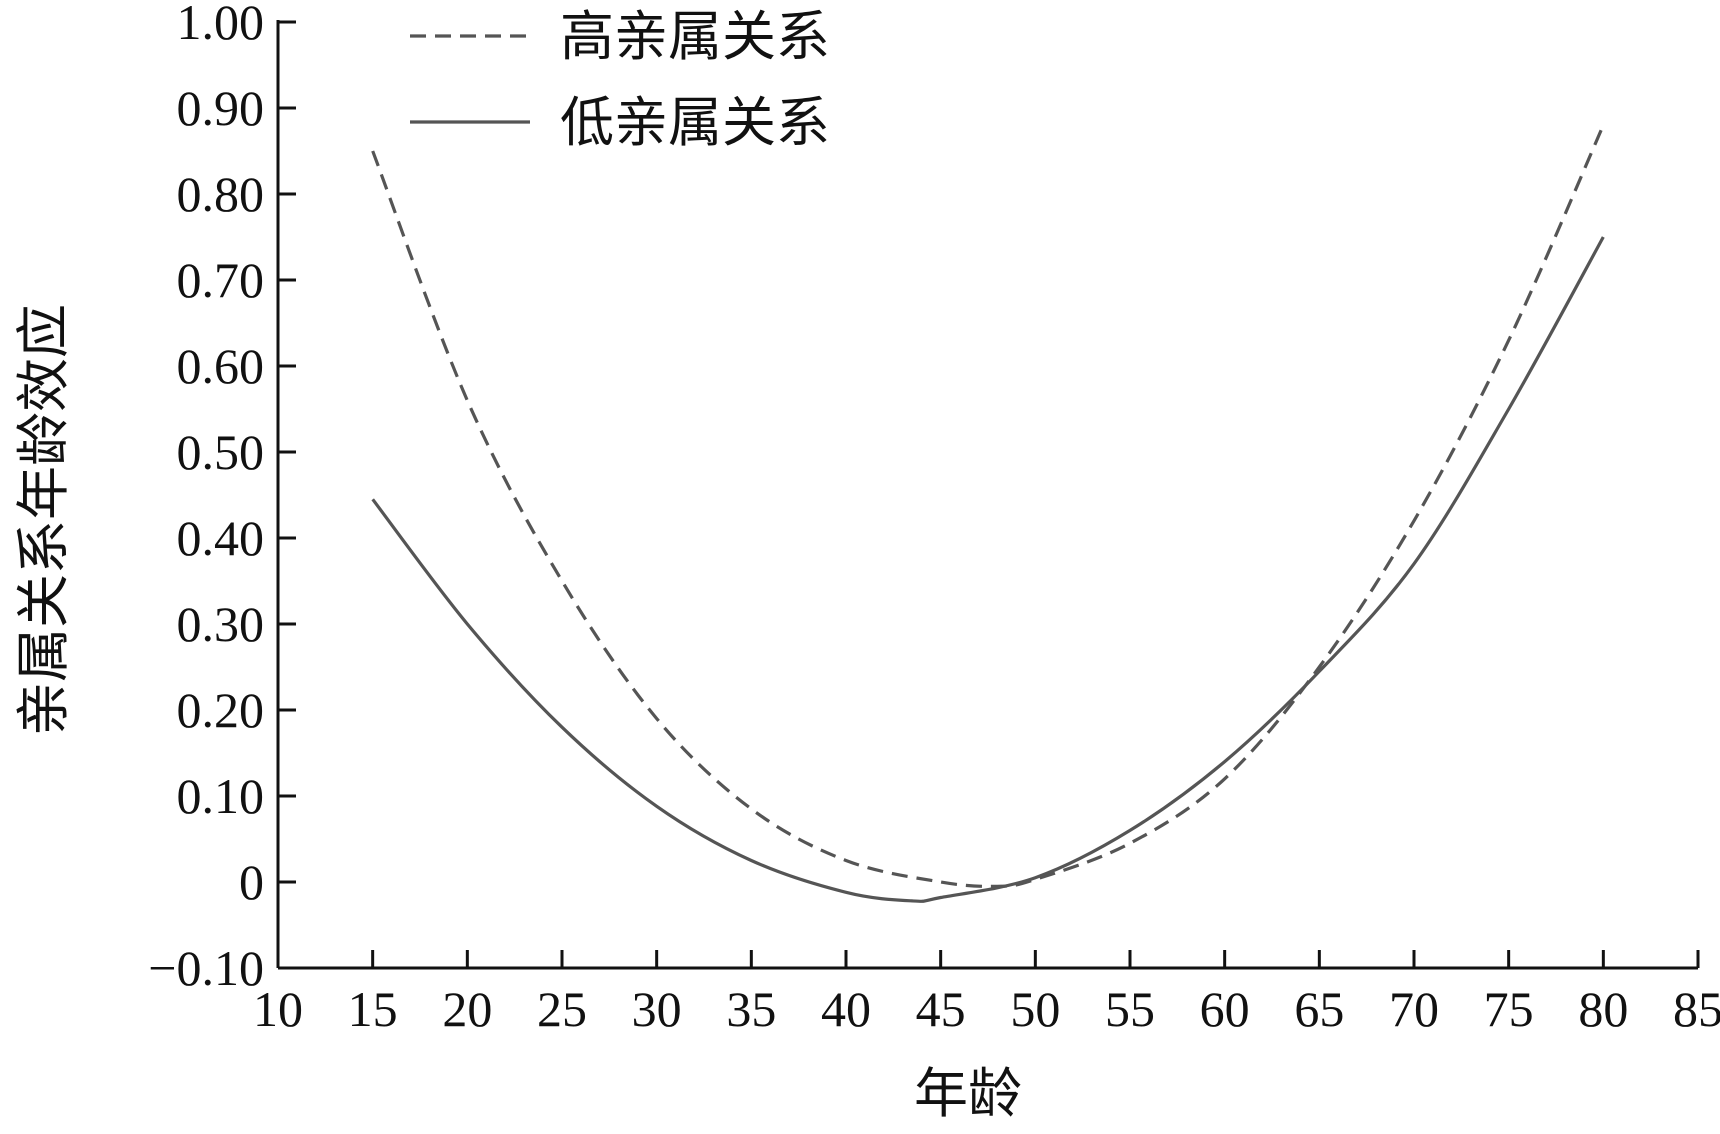  I want to click on legend-label: 高亲属关系, so click(695, 36).